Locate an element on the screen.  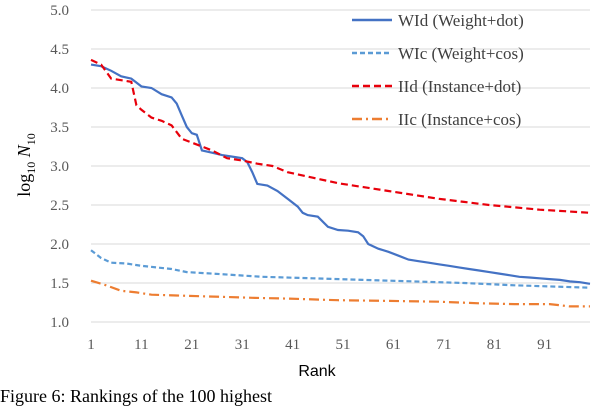
legend-label: IIc (Instance+cos) is located at coordinates (459, 119).